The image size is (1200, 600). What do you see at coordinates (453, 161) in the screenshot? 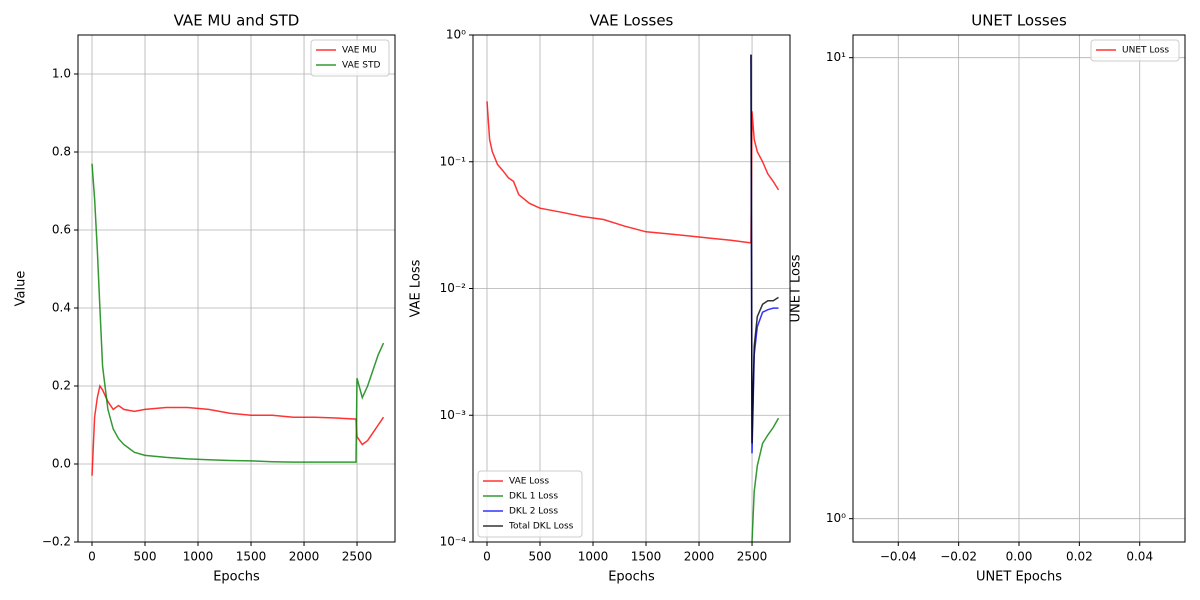
I see `y-tick-label: 10⁻¹` at bounding box center [453, 161].